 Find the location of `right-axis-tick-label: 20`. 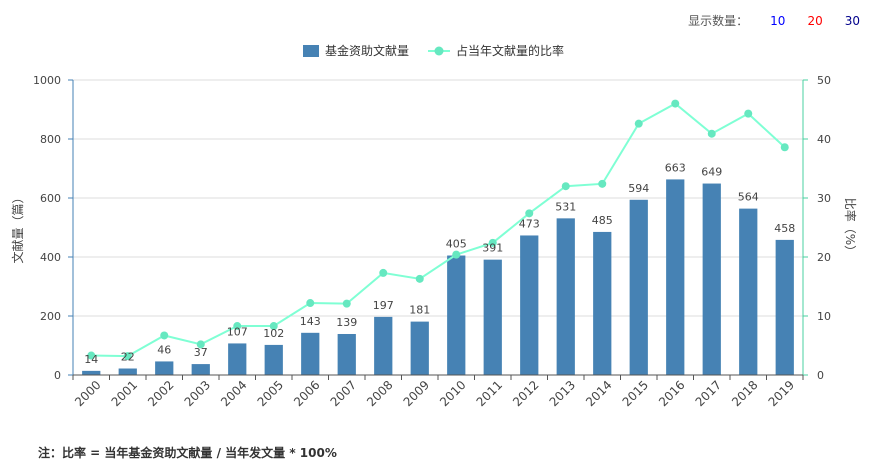

right-axis-tick-label: 20 is located at coordinates (824, 257).